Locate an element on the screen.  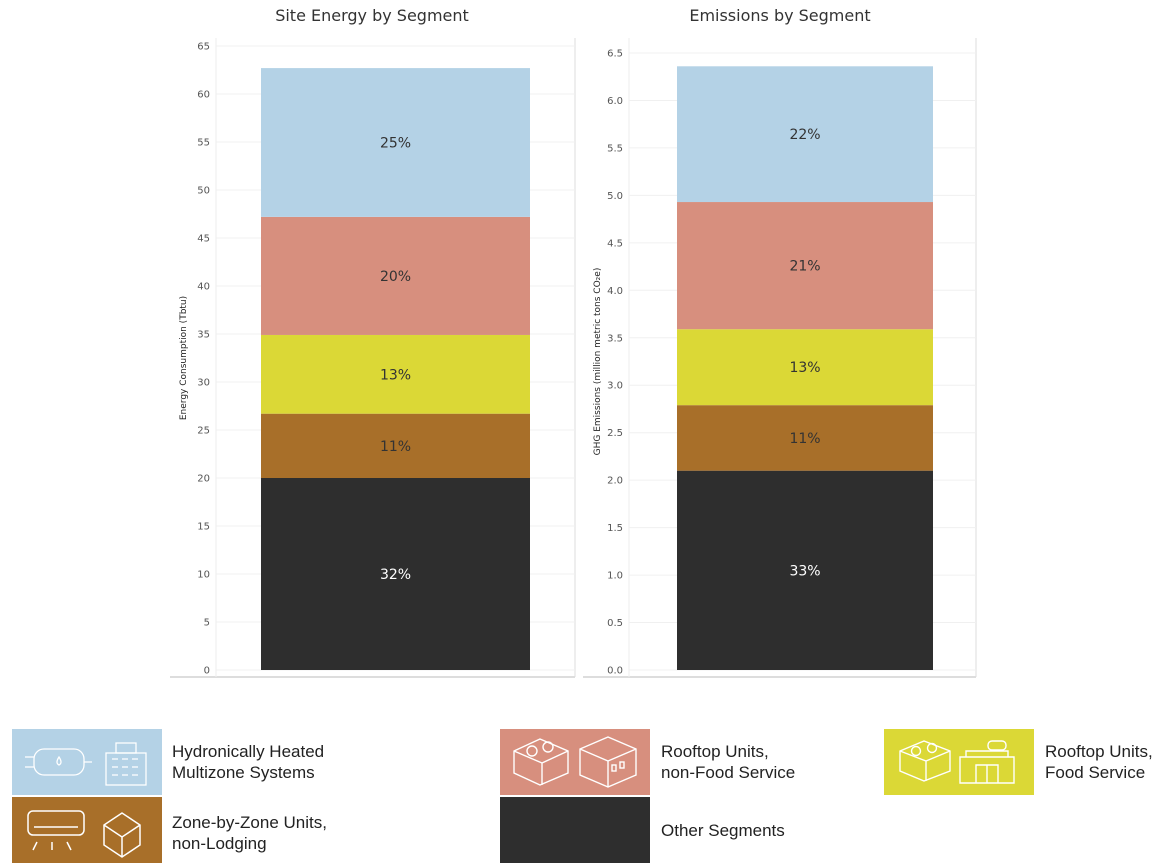
y-axis-label-1: GHG Emissions (million metric tons CO₂e) is located at coordinates (598, 362).